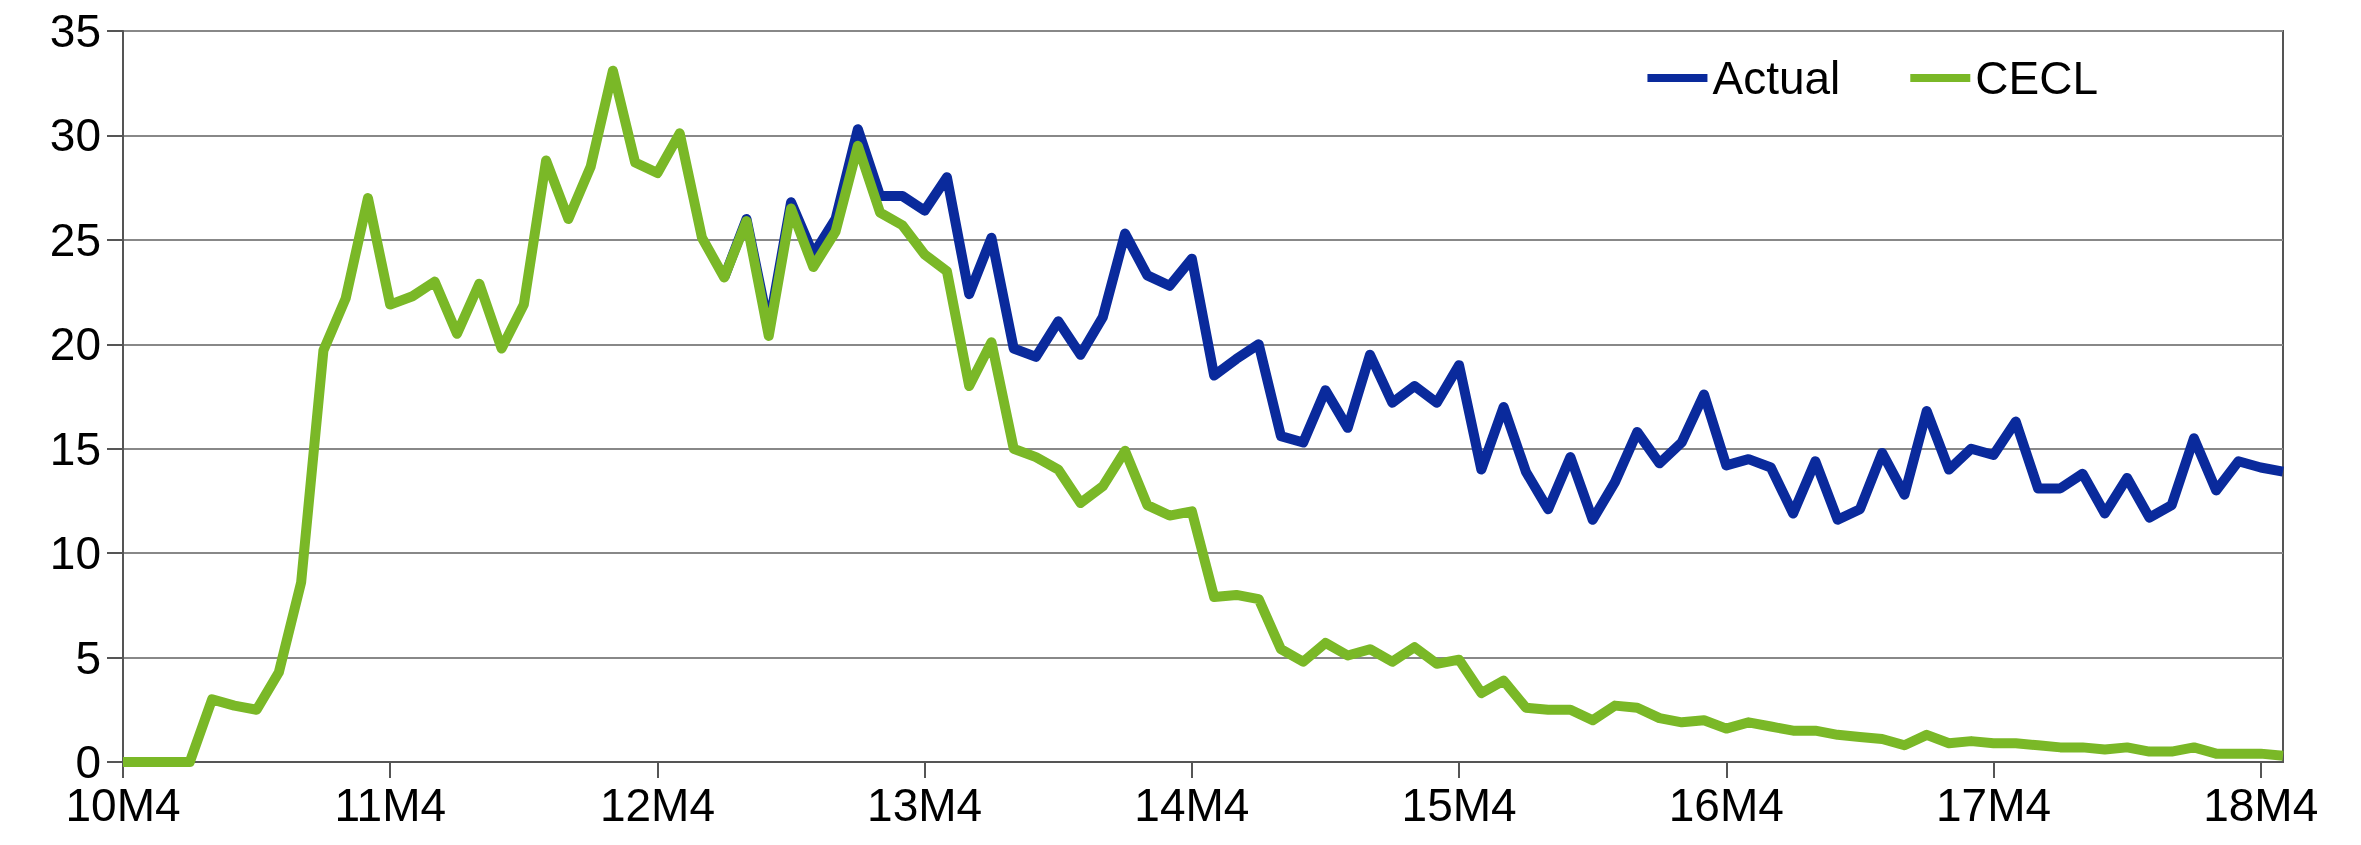  What do you see at coordinates (1192, 805) in the screenshot?
I see `x-tick-label: 14M4` at bounding box center [1192, 805].